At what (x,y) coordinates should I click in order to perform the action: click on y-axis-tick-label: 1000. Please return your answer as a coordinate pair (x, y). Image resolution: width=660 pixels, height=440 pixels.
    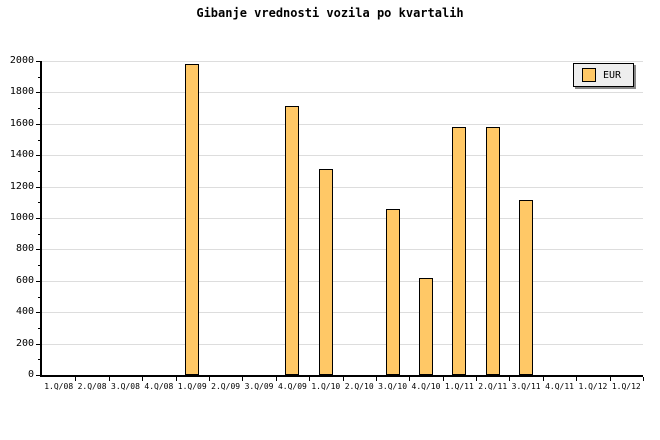
    Looking at the image, I should click on (21, 217).